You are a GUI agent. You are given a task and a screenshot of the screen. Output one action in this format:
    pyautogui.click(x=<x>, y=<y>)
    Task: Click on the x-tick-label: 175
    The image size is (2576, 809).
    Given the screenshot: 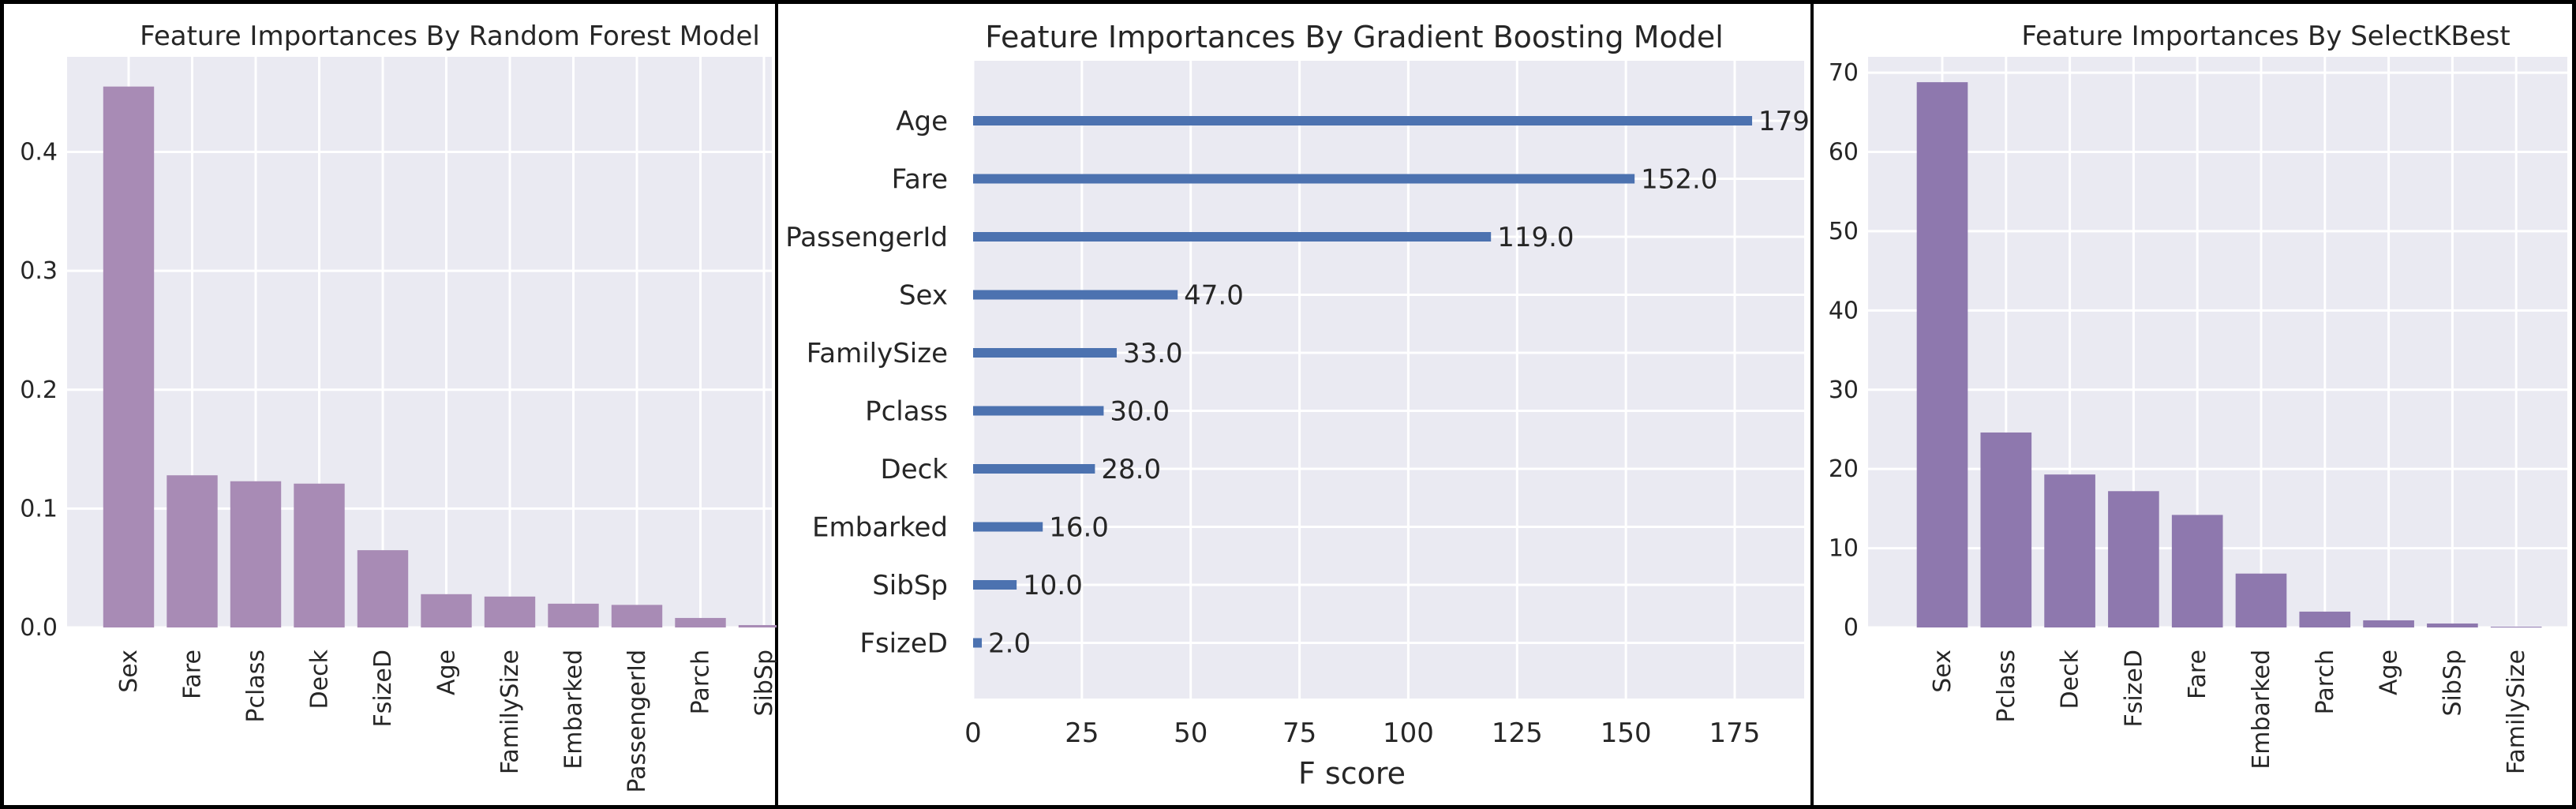 What is the action you would take?
    pyautogui.click(x=1735, y=733)
    